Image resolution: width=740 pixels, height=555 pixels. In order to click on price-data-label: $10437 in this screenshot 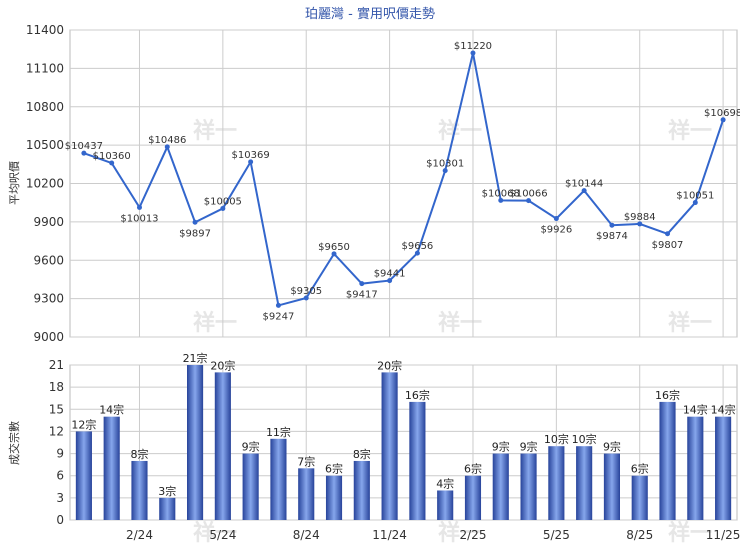, I will do `click(84, 146)`.